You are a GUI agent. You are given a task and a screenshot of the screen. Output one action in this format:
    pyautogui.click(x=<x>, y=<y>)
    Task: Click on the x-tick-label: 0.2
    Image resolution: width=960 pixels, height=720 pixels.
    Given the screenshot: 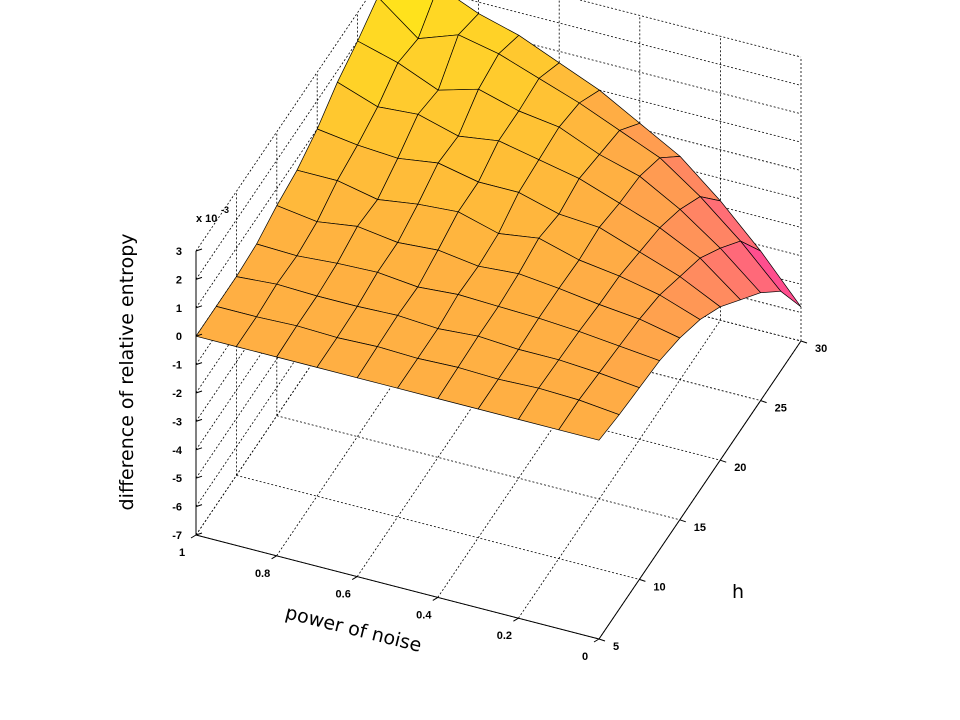 What is the action you would take?
    pyautogui.click(x=504, y=636)
    